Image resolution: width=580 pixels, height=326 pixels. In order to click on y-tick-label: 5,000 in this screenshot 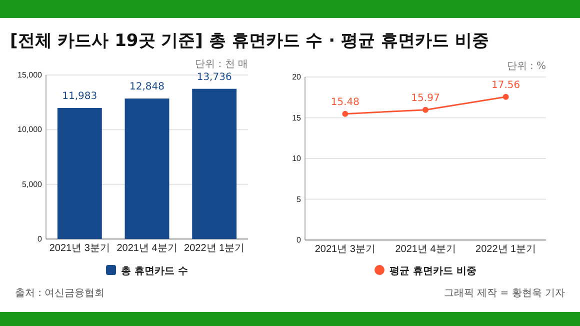, I will do `click(32, 184)`.